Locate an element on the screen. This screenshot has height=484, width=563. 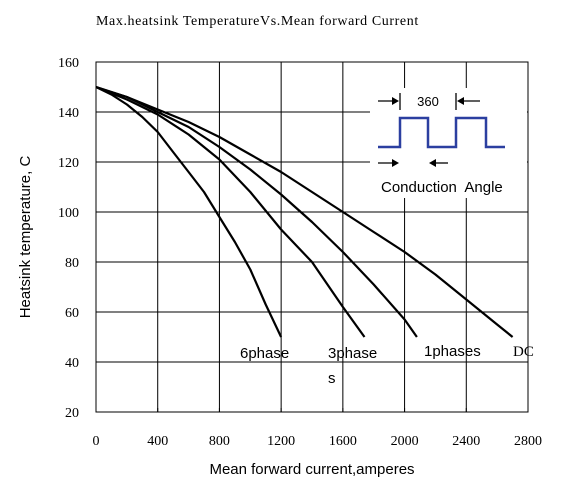
x-tick-label: 2000 is located at coordinates (405, 441).